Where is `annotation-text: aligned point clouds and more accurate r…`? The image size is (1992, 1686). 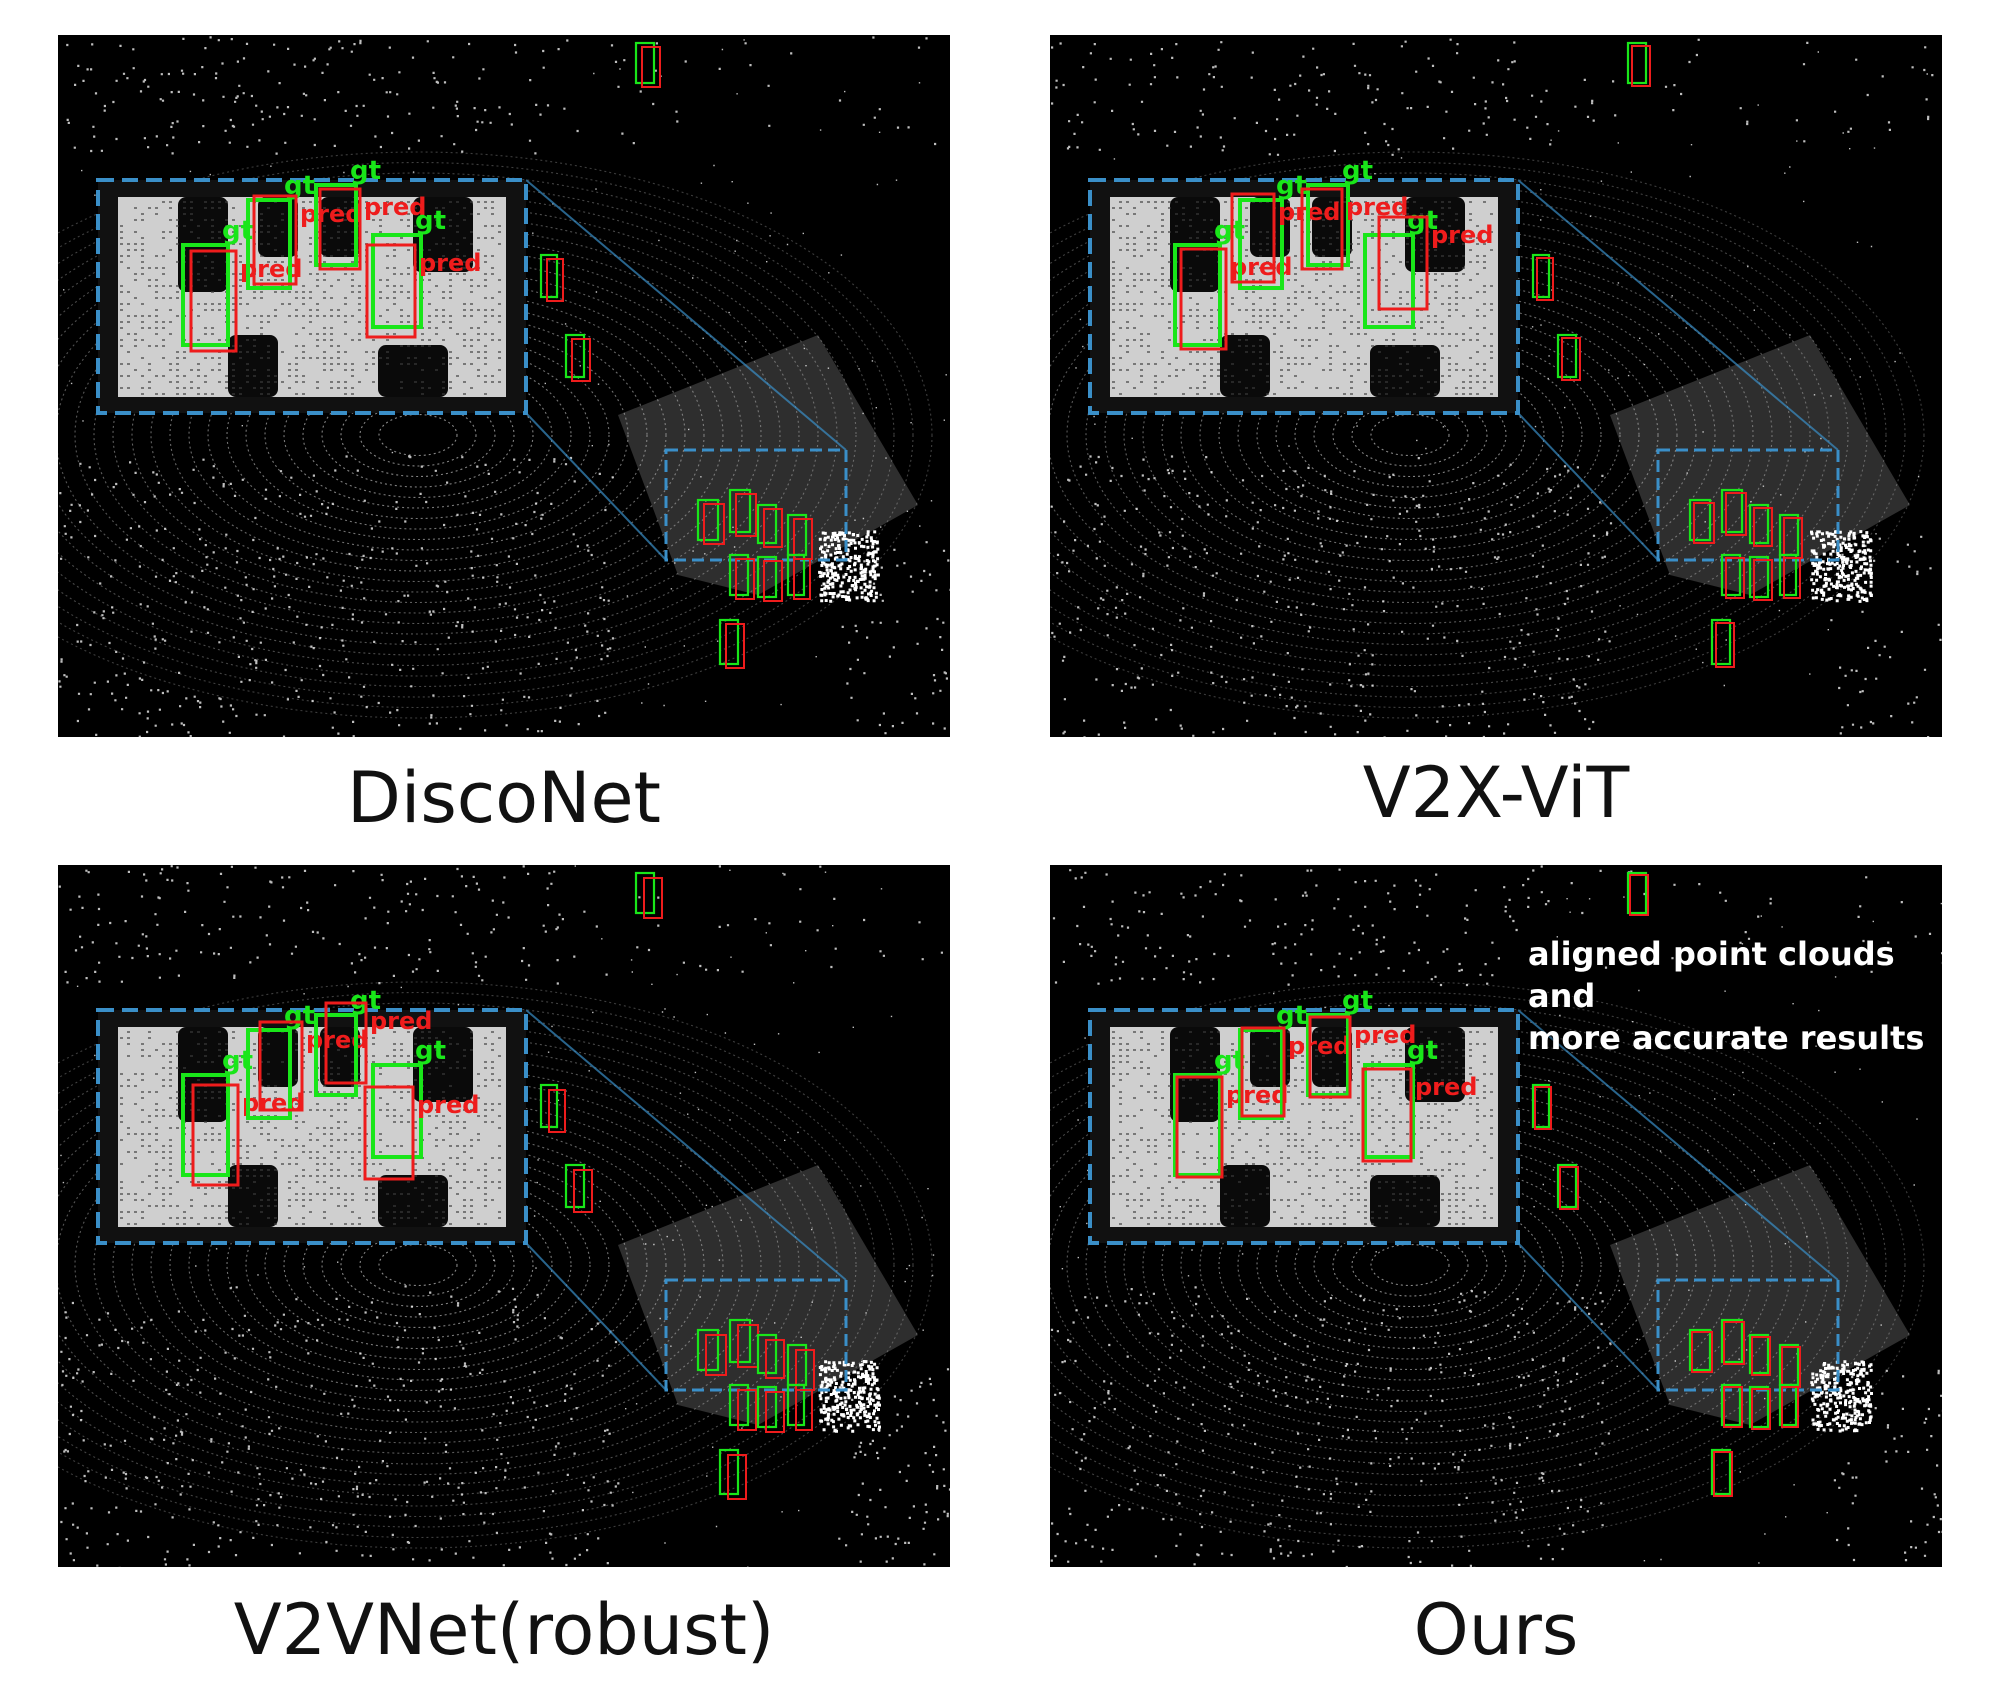
annotation-text: aligned point clouds and more accurate r… is located at coordinates (1726, 996).